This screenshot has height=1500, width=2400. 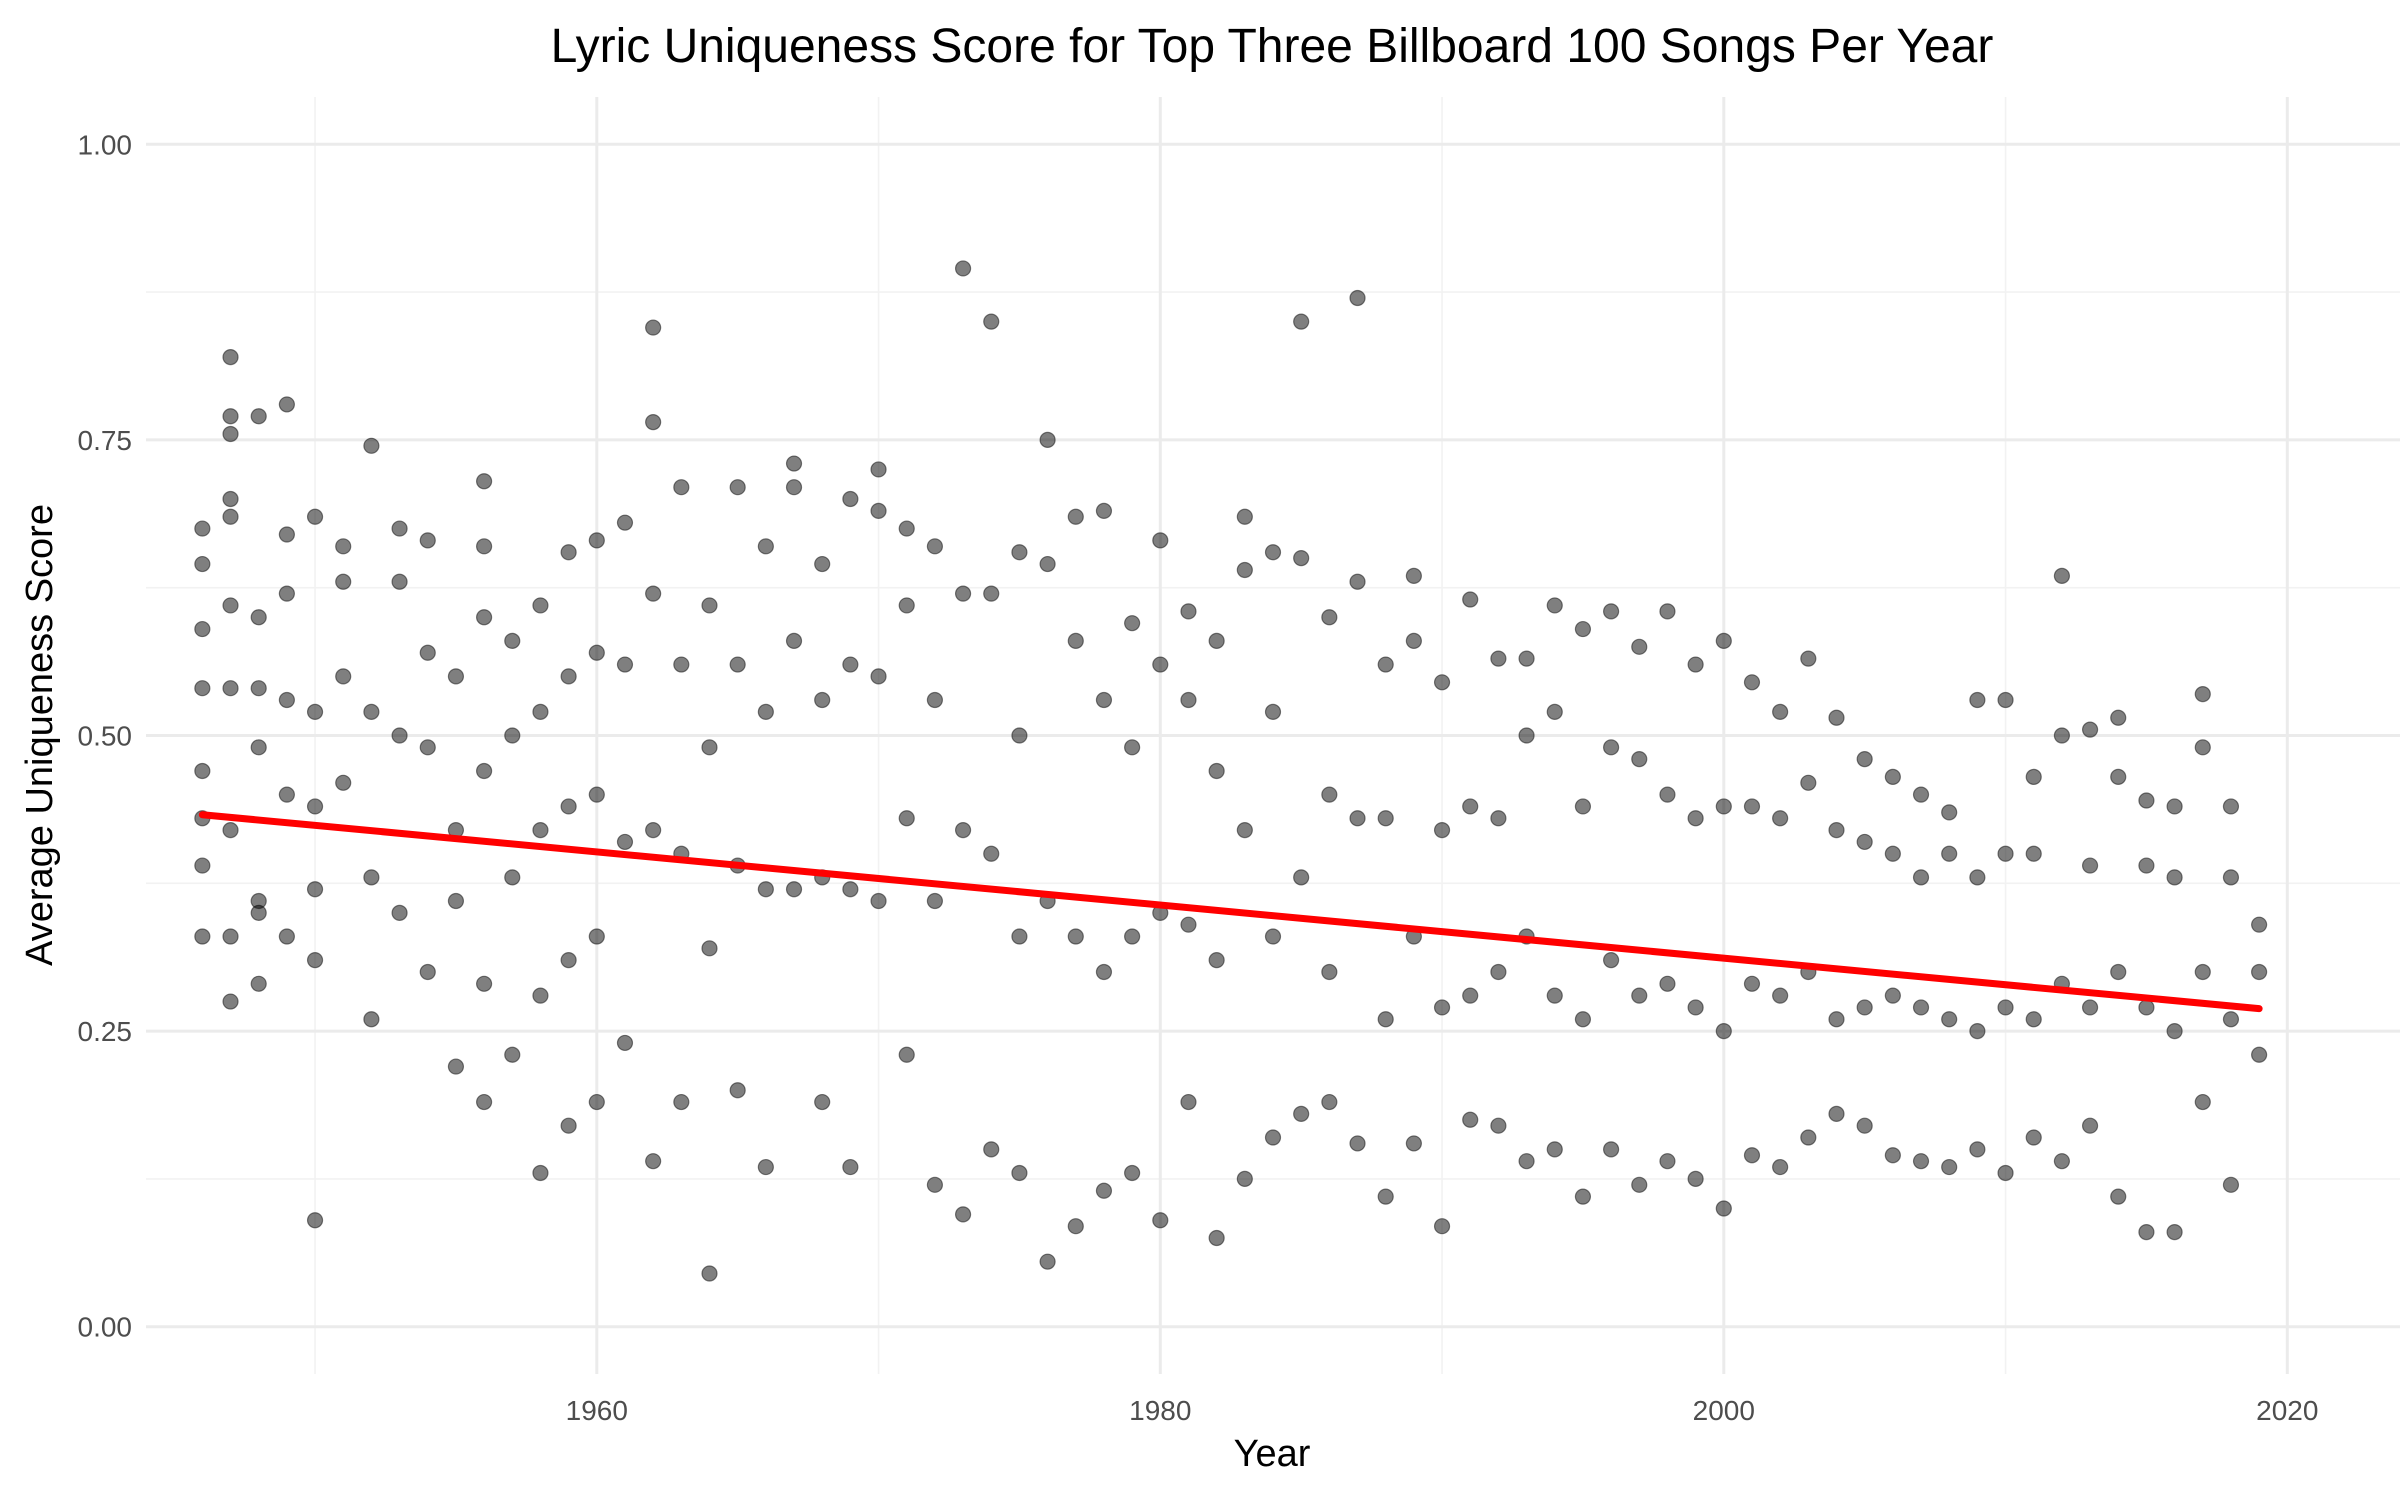 I want to click on y-tick-label: 0.50, so click(x=105, y=736).